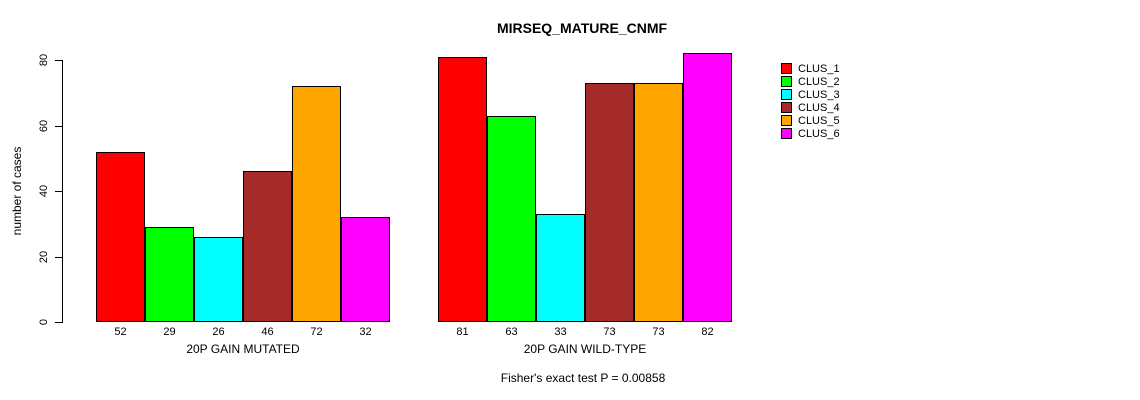 The height and width of the screenshot is (400, 1140). Describe the element at coordinates (316, 332) in the screenshot. I see `bar-value-label: 72` at that location.